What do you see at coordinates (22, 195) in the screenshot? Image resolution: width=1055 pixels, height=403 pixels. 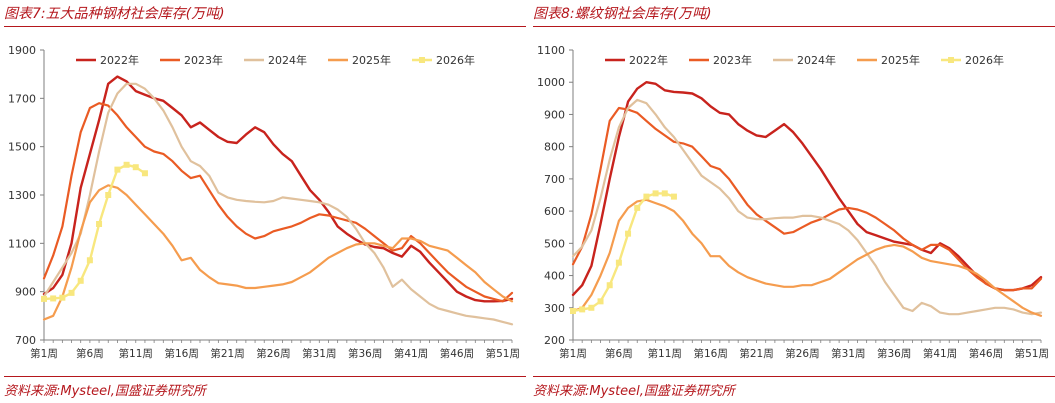 I see `y-tick-label: 1300` at bounding box center [22, 195].